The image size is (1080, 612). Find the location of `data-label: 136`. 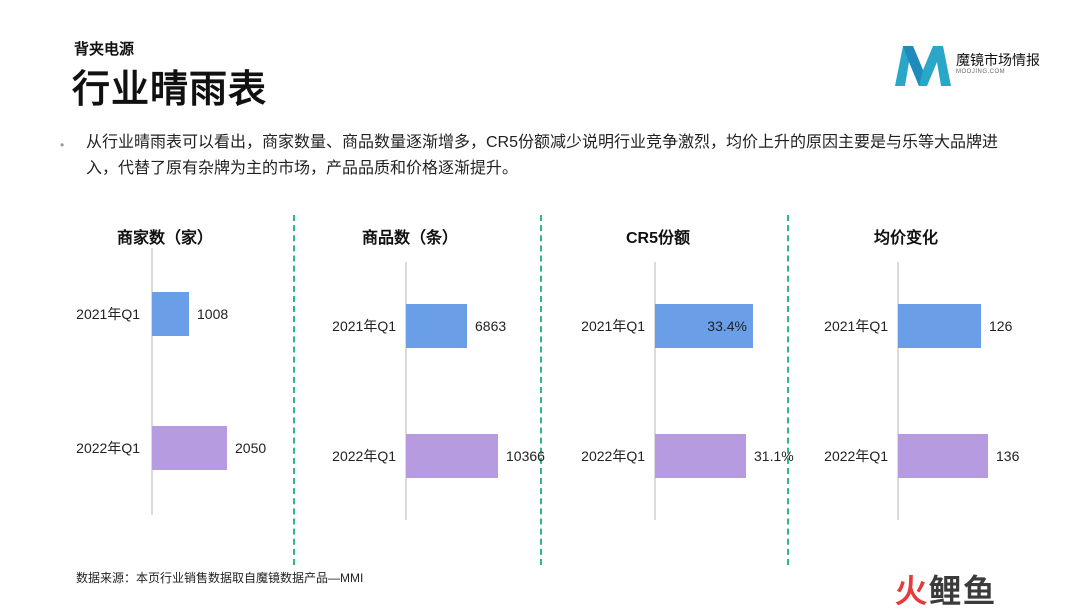

data-label: 136 is located at coordinates (1008, 456).